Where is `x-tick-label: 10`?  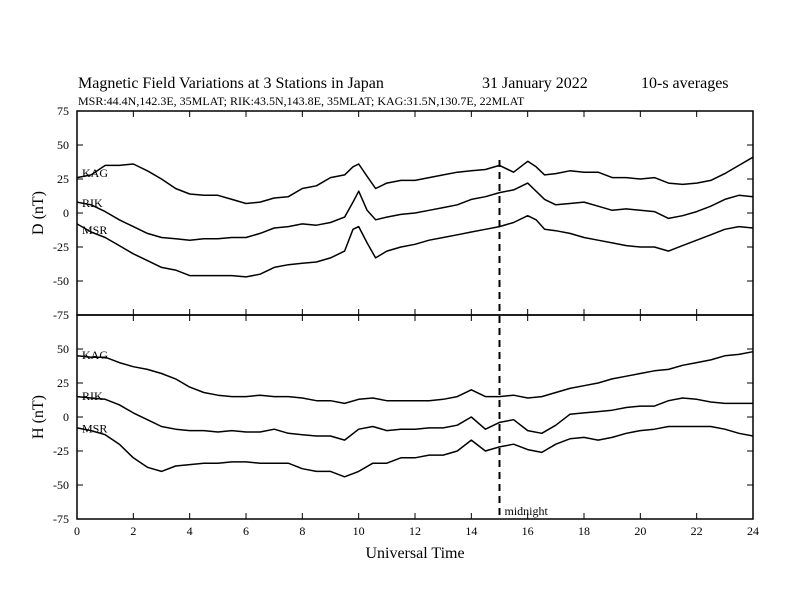
x-tick-label: 10 is located at coordinates (359, 531).